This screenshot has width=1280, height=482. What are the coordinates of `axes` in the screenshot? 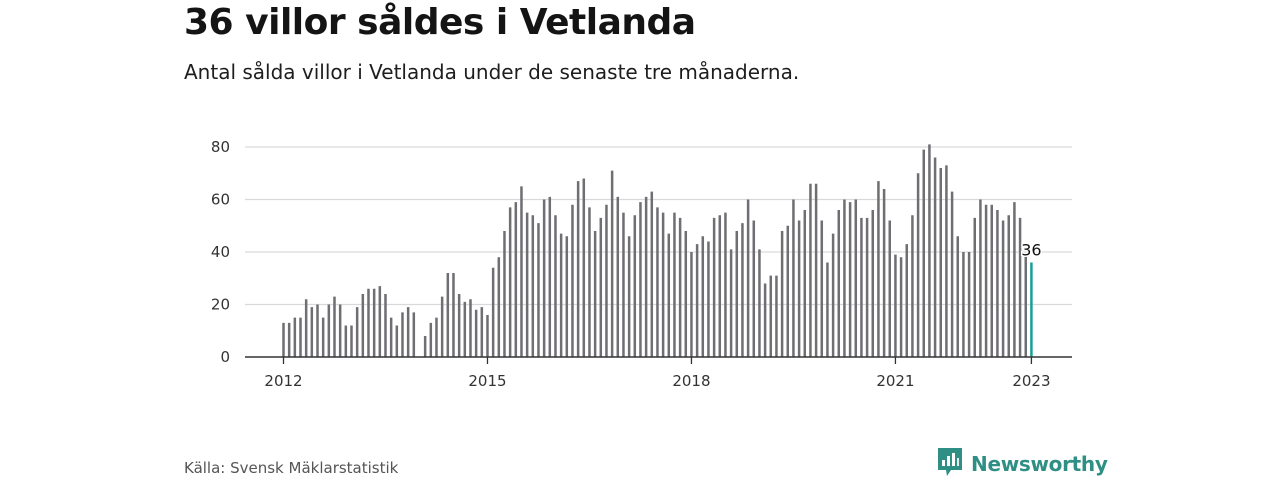 It's located at (658, 360).